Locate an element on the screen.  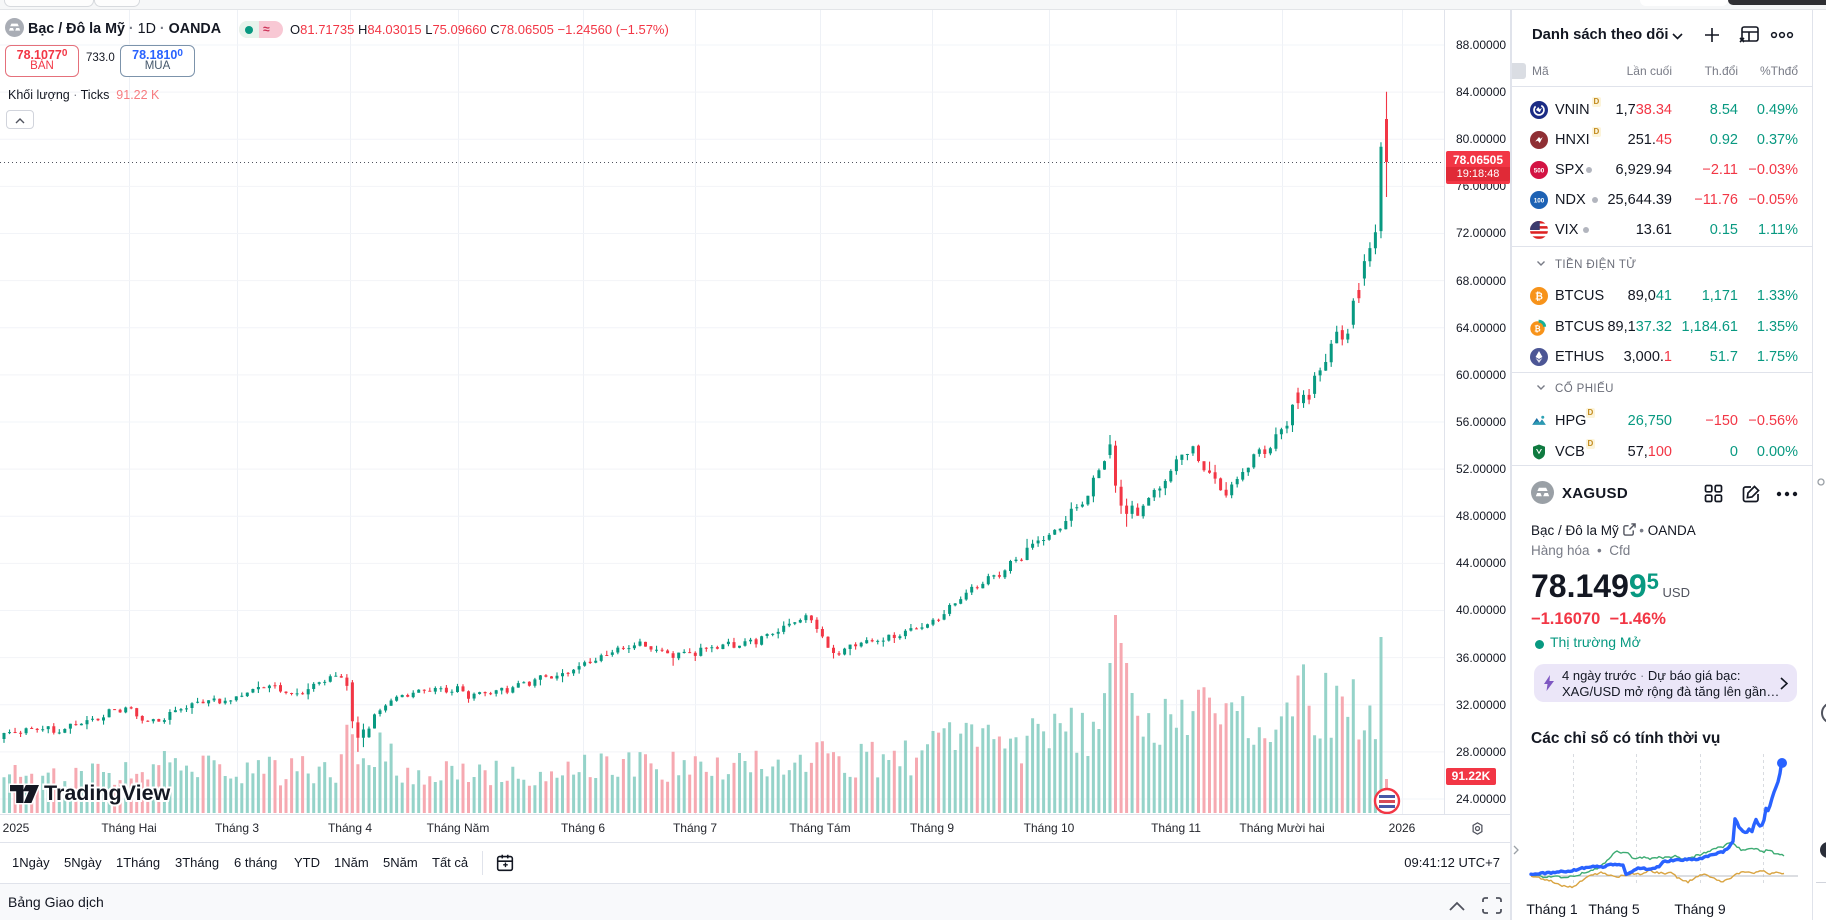
svg-text: 500 is located at coordinates (1539, 171).